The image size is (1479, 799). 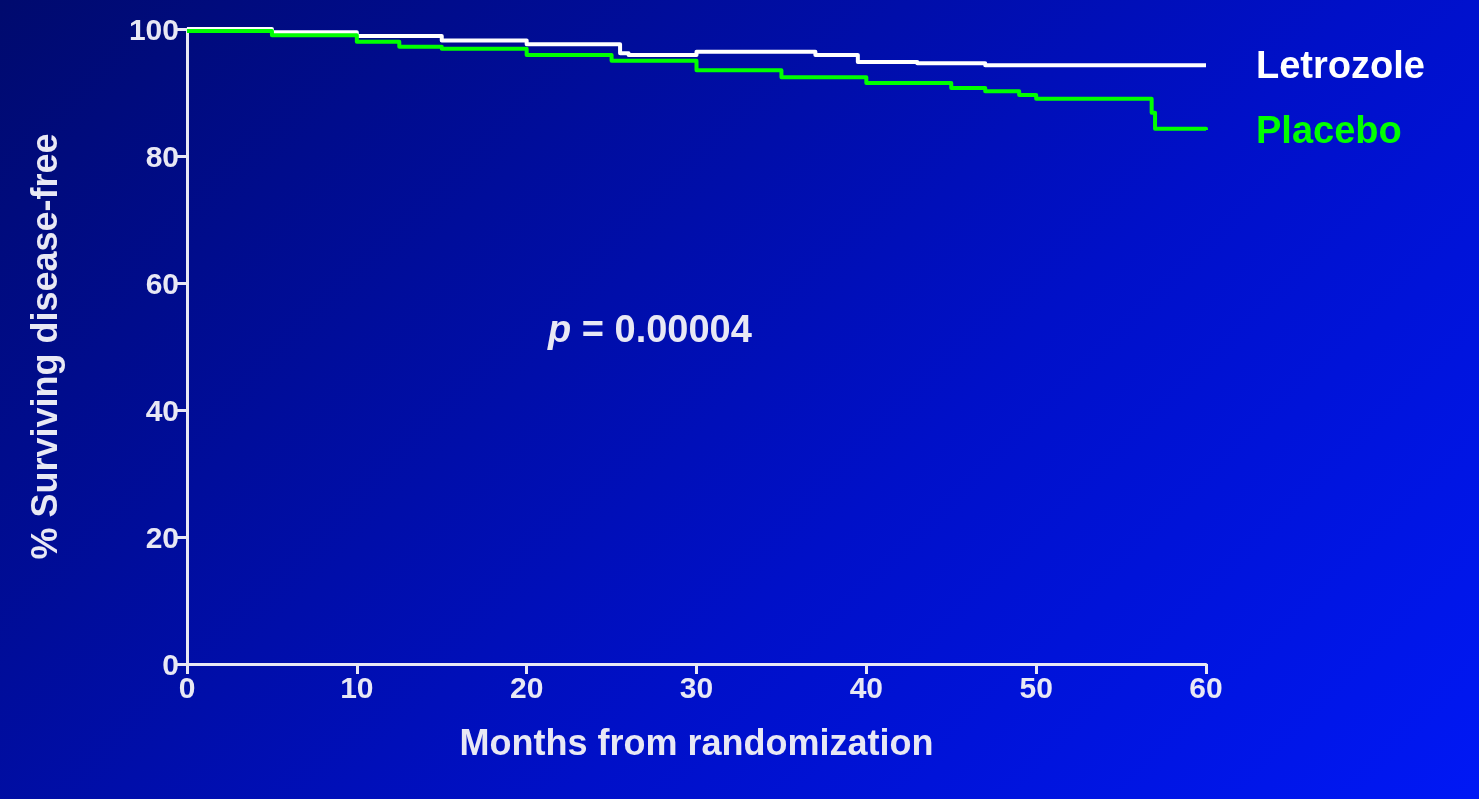 What do you see at coordinates (1206, 687) in the screenshot?
I see `x-tick-label: 60` at bounding box center [1206, 687].